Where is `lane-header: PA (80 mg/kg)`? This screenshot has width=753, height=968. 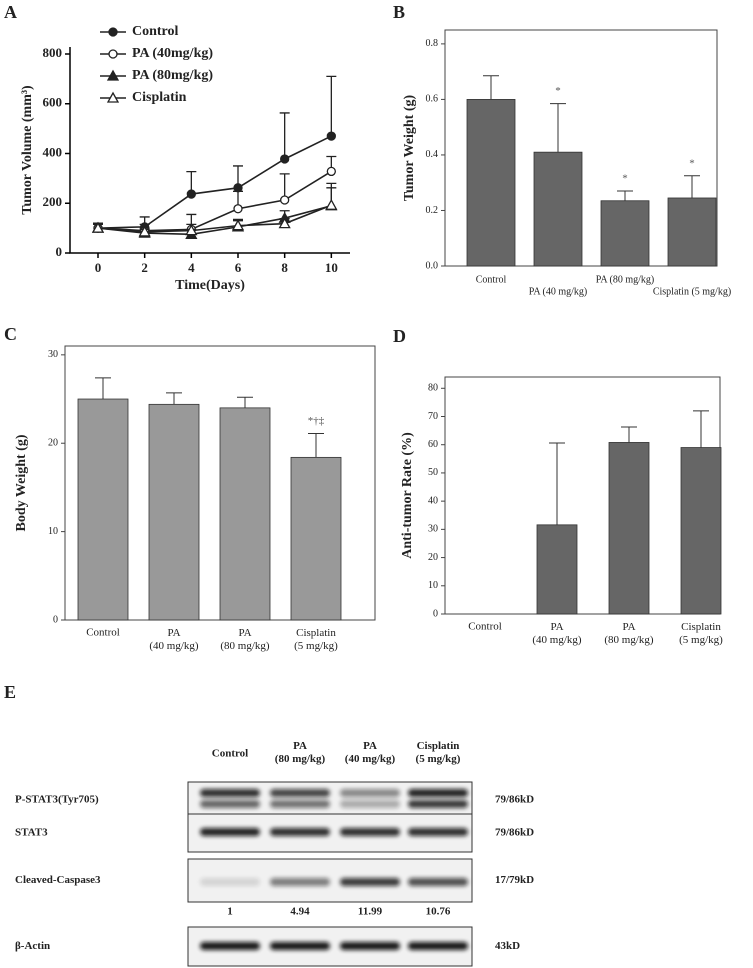 lane-header: PA (80 mg/kg) is located at coordinates (300, 752).